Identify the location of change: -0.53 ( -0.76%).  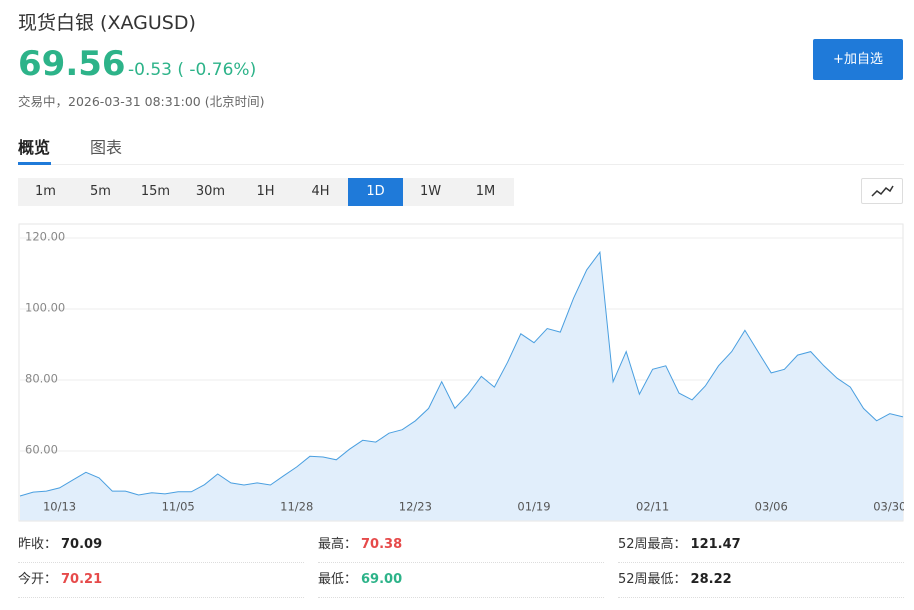
(192, 70).